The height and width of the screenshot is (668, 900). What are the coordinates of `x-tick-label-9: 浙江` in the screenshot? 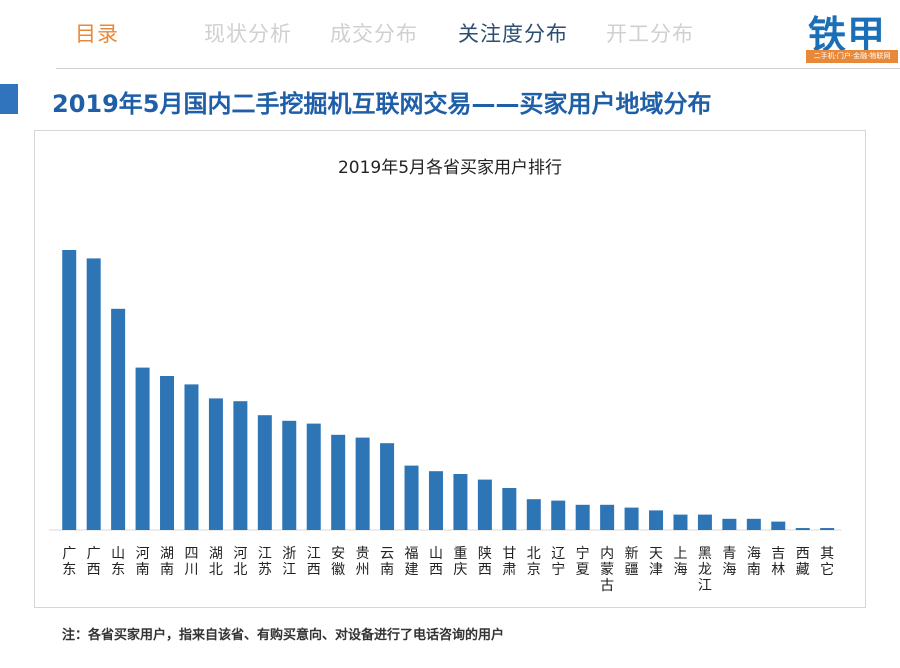 It's located at (289, 562).